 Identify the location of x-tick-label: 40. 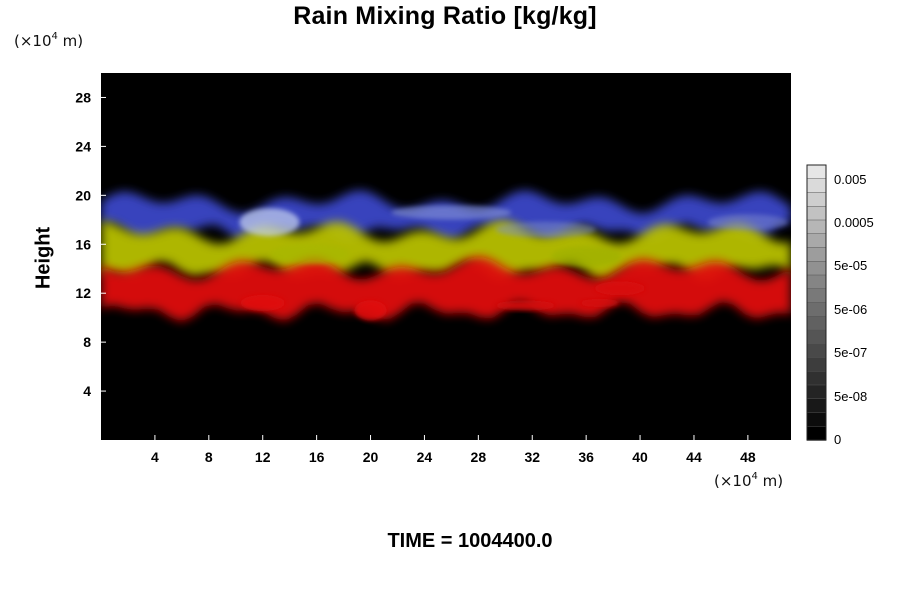
(640, 457).